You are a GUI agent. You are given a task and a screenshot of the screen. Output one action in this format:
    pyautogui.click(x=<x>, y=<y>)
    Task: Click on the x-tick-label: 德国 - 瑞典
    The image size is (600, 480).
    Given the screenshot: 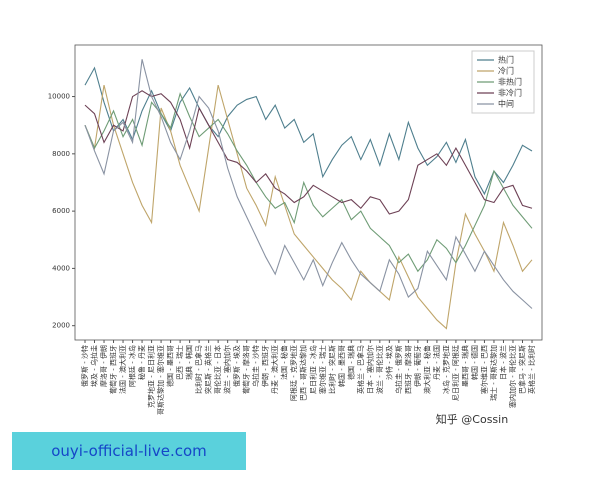 What is the action you would take?
    pyautogui.click(x=350, y=362)
    